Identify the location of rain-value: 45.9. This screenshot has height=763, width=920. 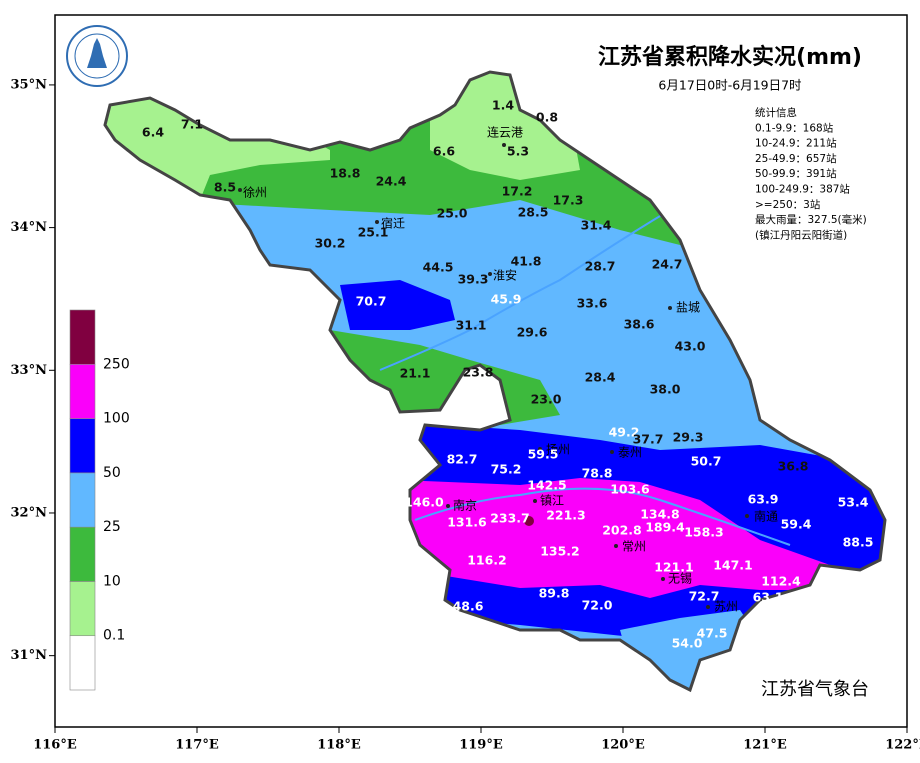
(506, 299).